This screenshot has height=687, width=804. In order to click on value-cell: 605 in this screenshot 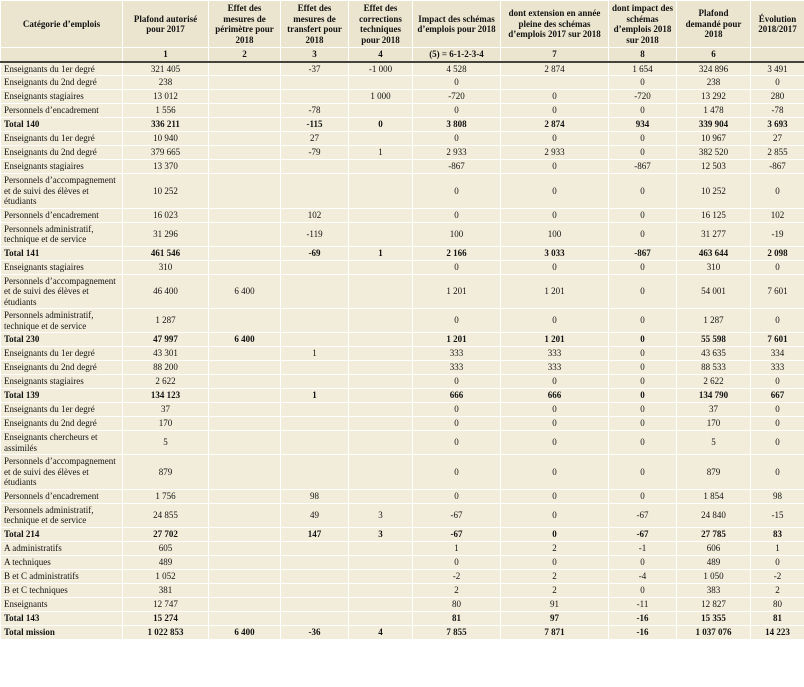, I will do `click(165, 548)`.